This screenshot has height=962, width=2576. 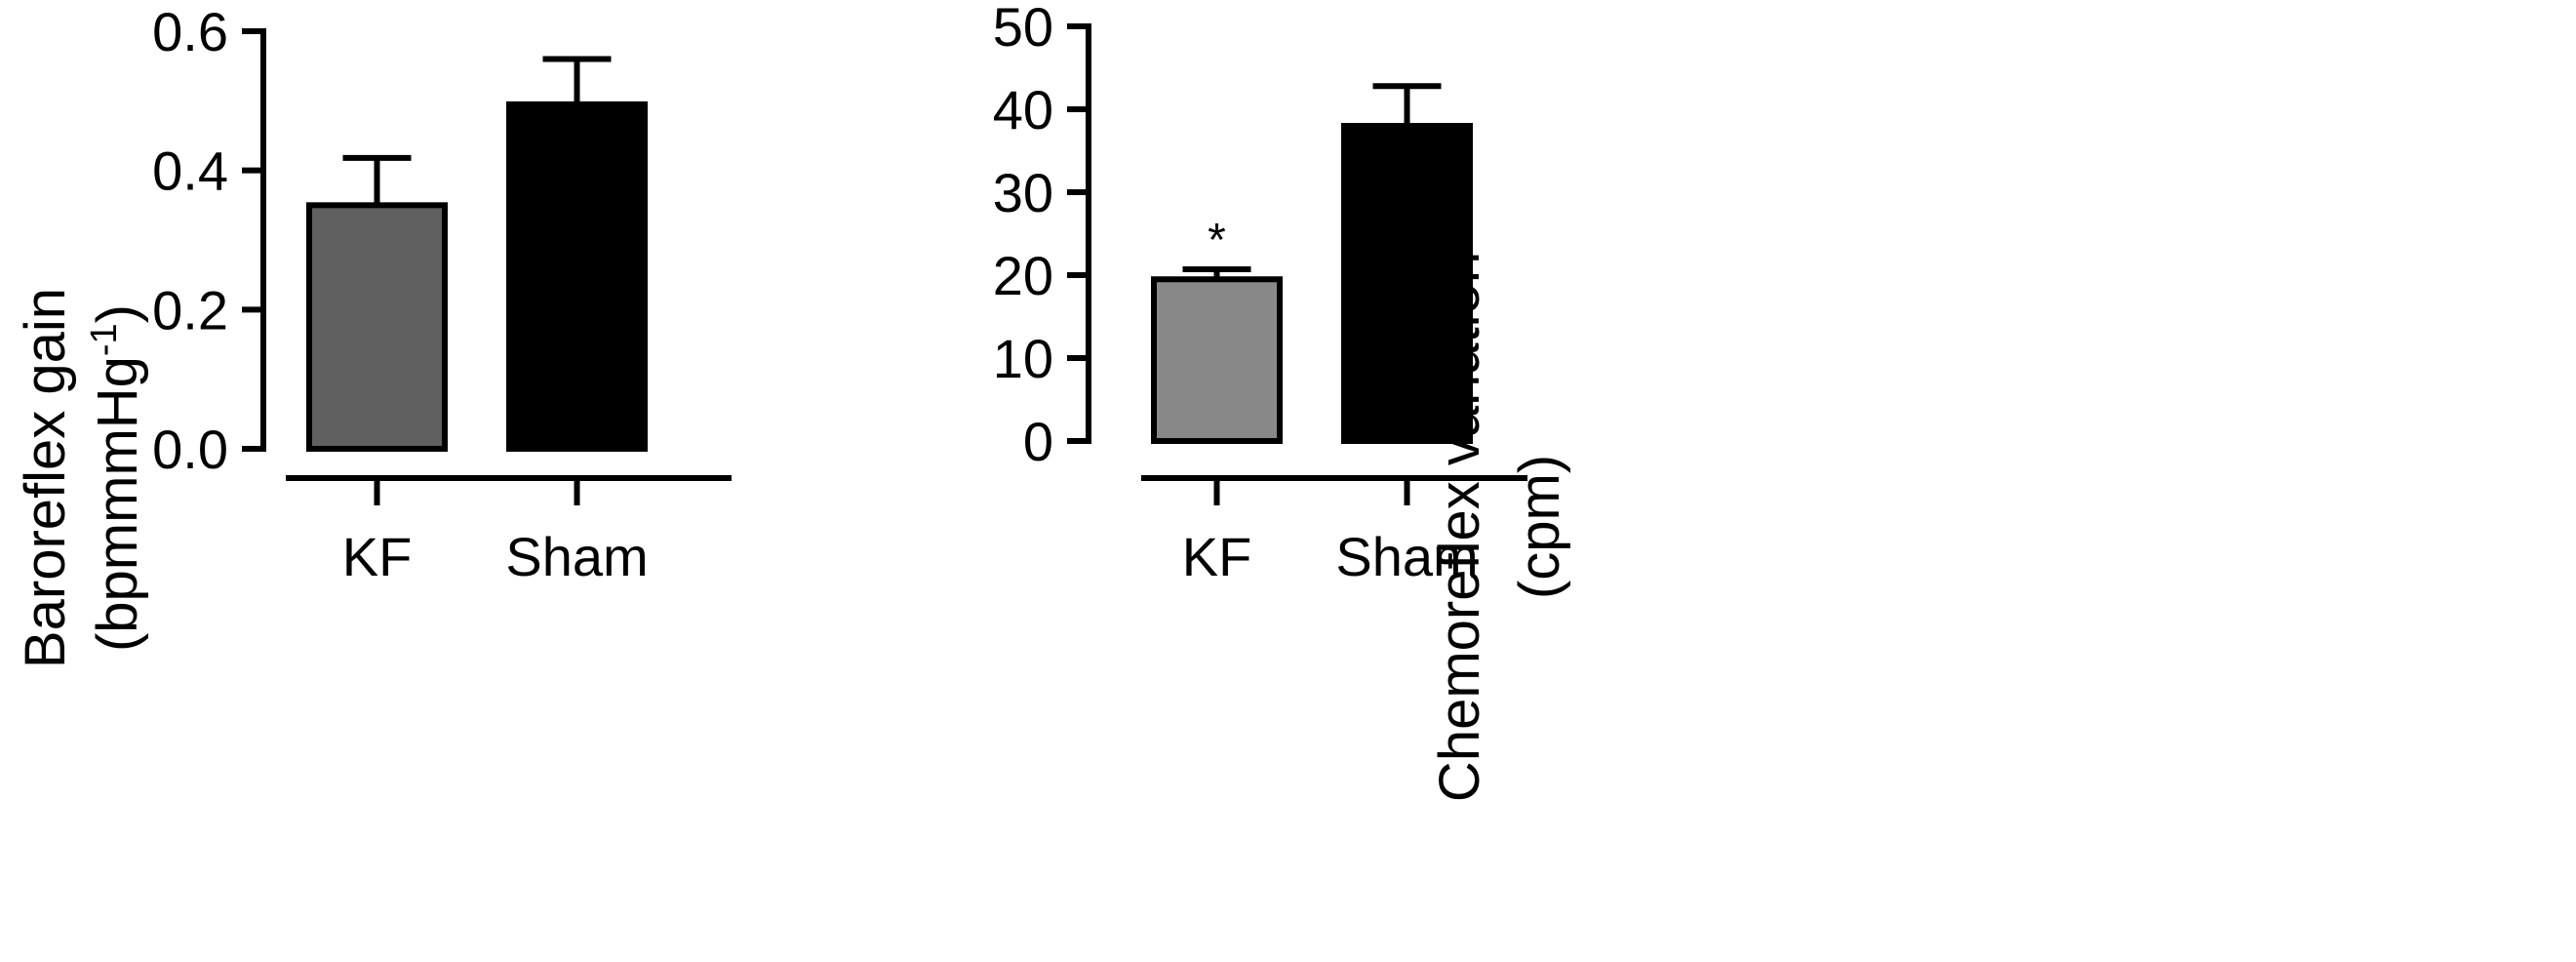 What do you see at coordinates (1023, 109) in the screenshot?
I see `y-tick-label: 40` at bounding box center [1023, 109].